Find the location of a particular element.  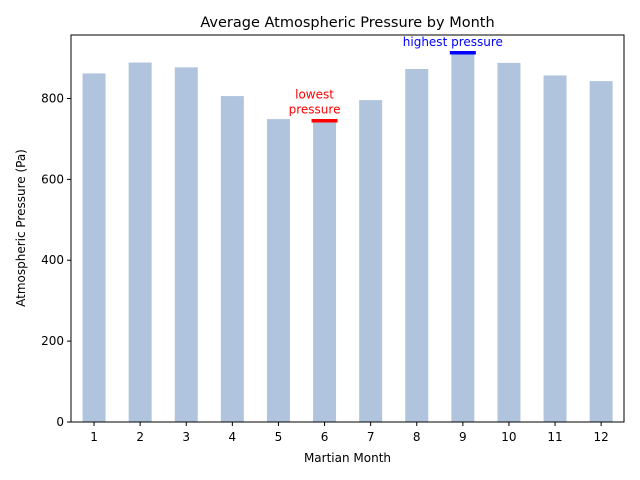

x-axis-title: Martian Month is located at coordinates (347, 458).